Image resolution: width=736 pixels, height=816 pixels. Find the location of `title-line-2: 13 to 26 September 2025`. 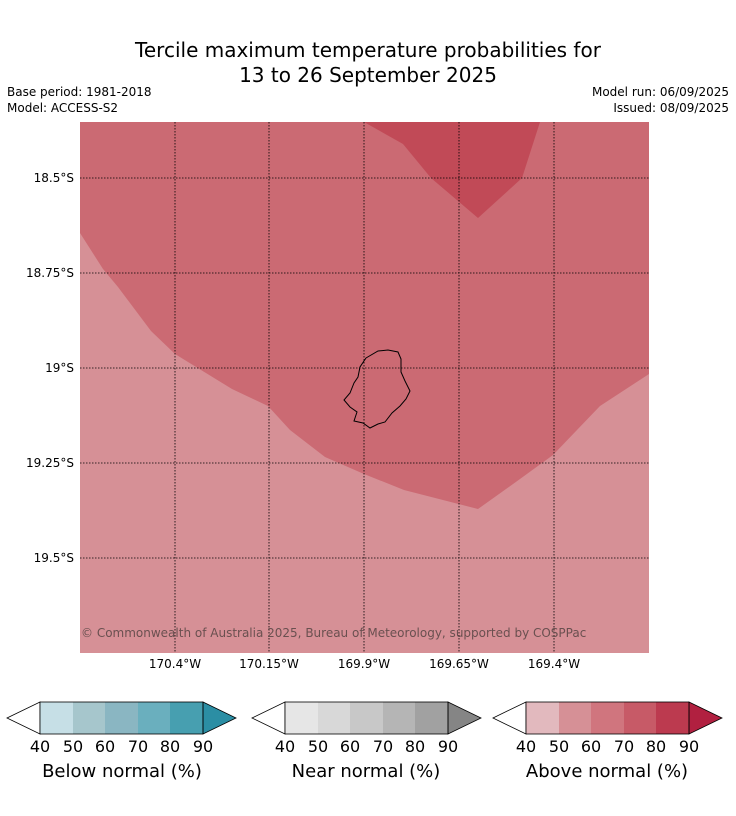

title-line-2: 13 to 26 September 2025 is located at coordinates (368, 75).